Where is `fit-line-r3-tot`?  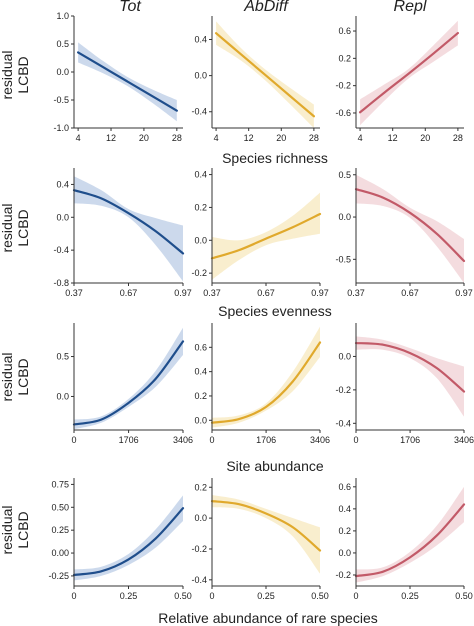
fit-line-r3-tot is located at coordinates (128, 383).